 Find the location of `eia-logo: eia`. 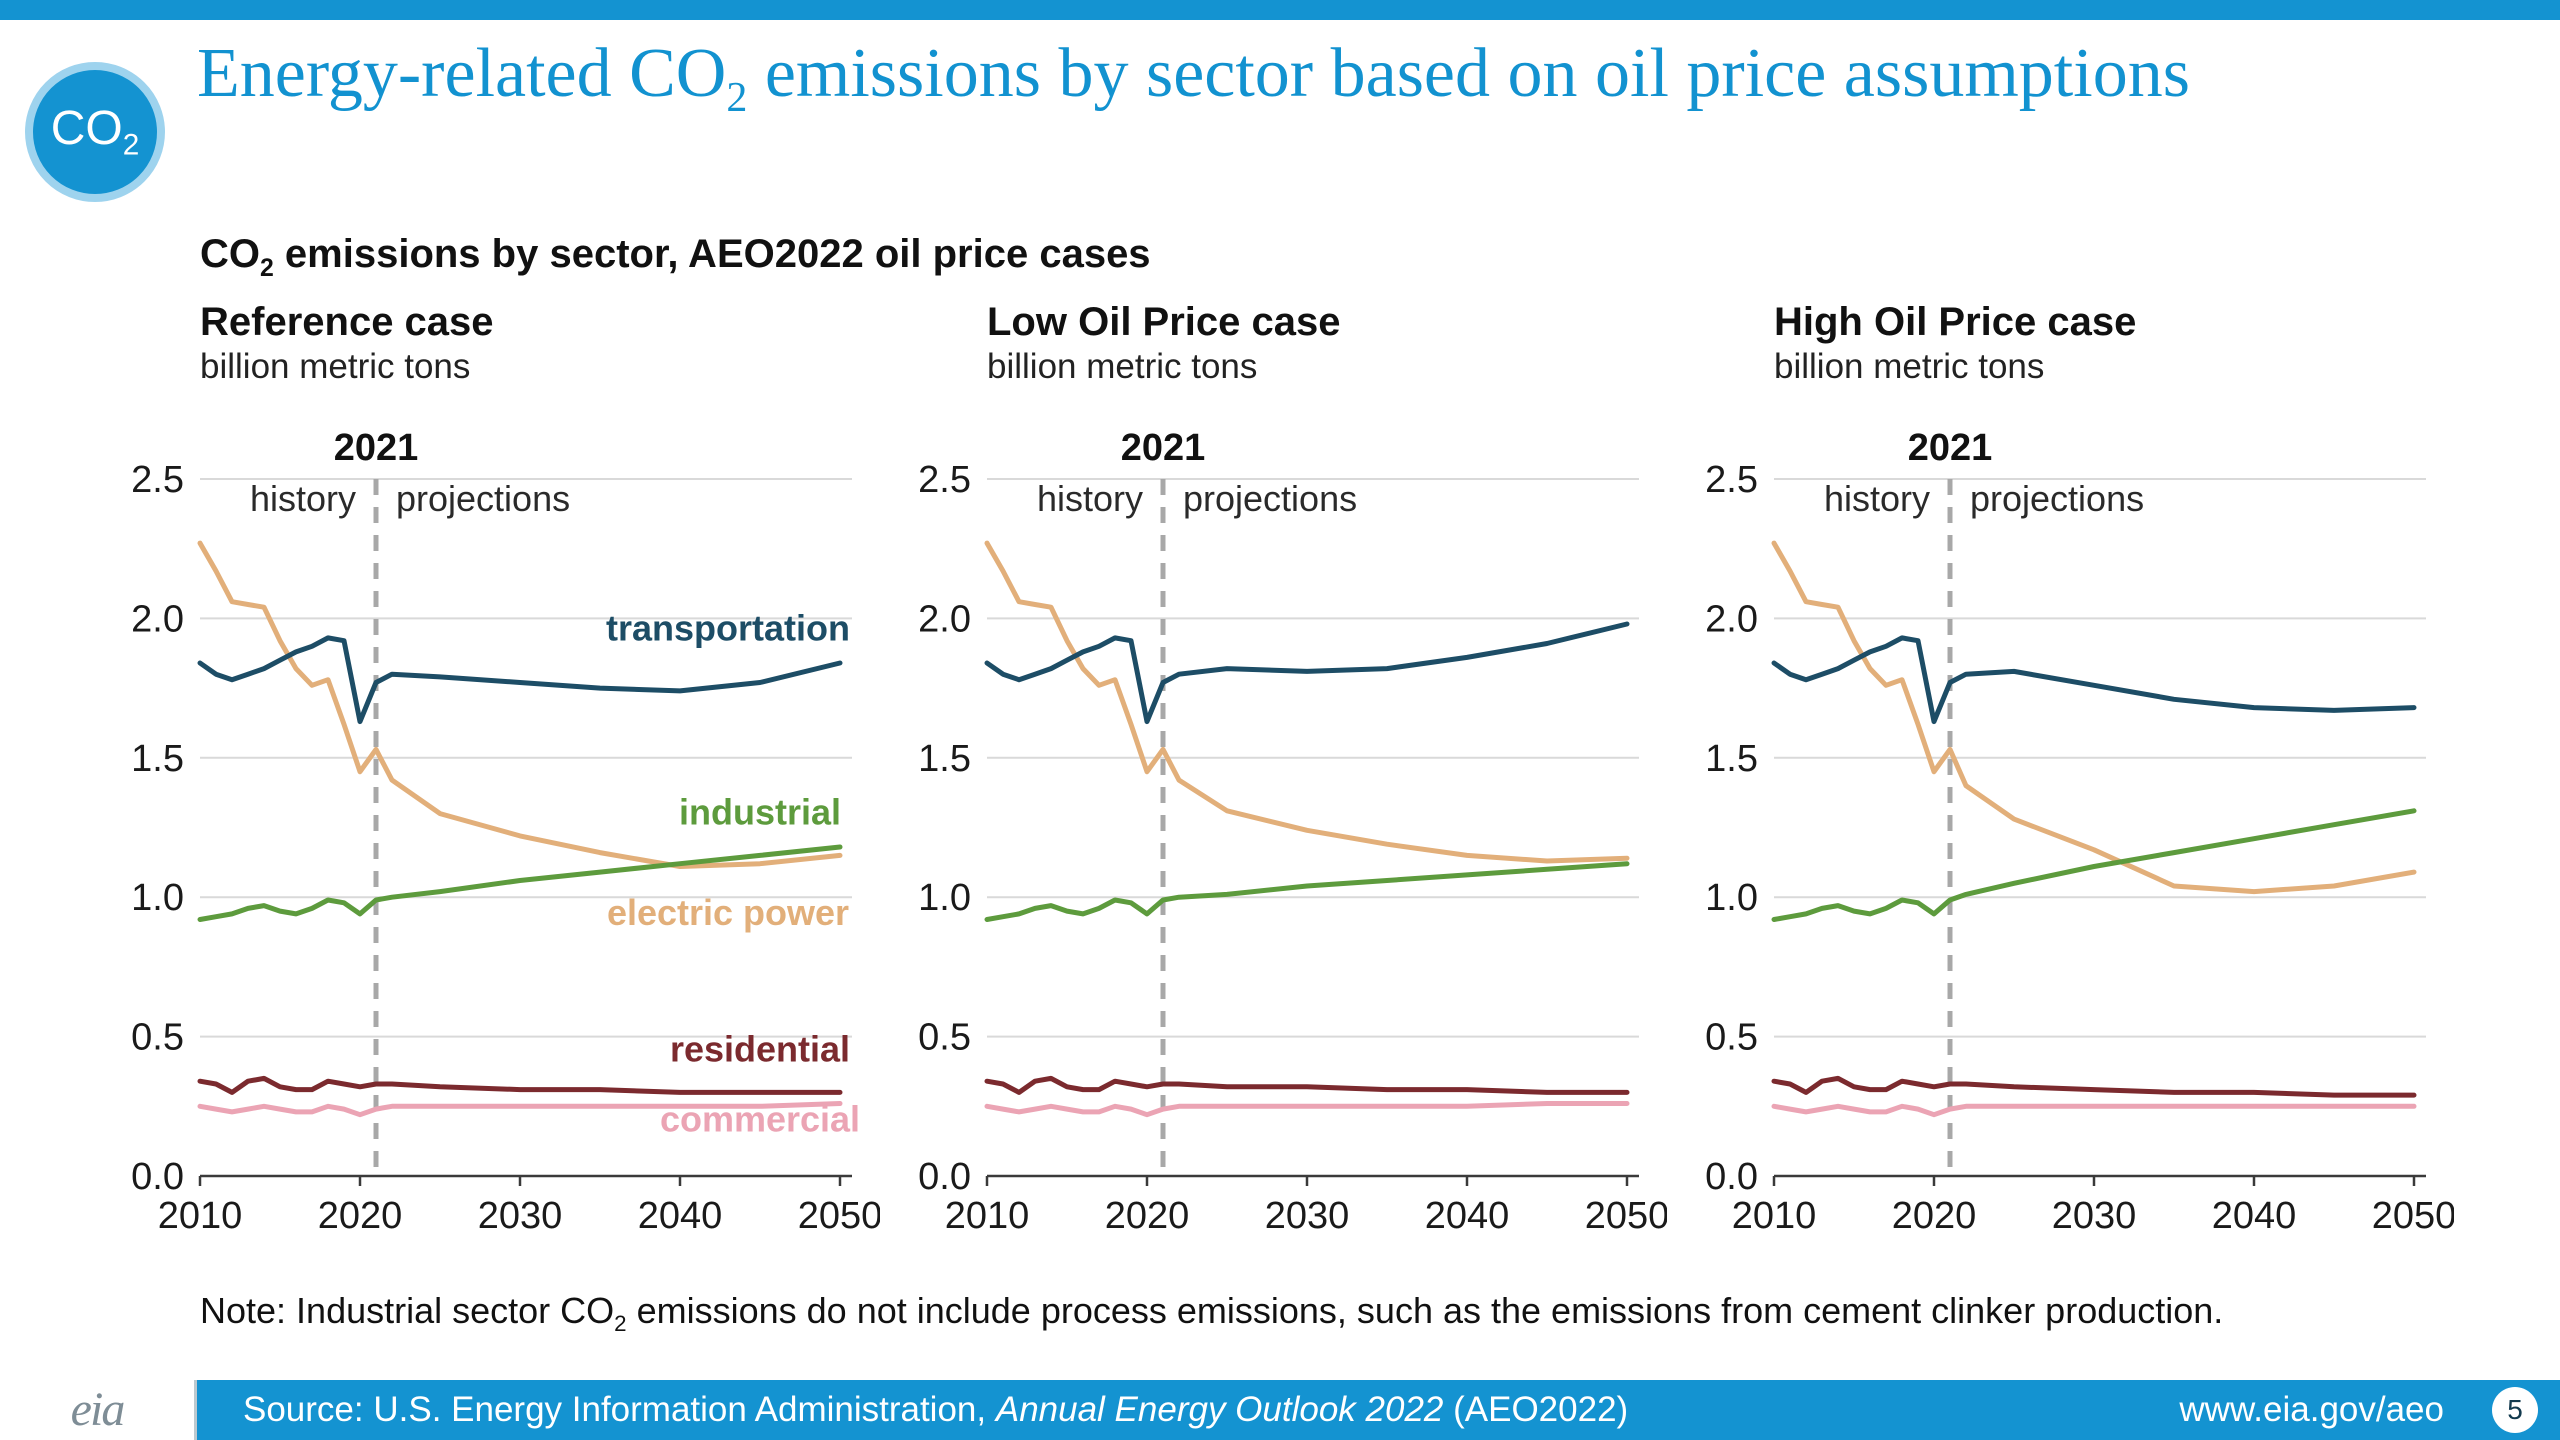

eia-logo: eia is located at coordinates (98, 1410).